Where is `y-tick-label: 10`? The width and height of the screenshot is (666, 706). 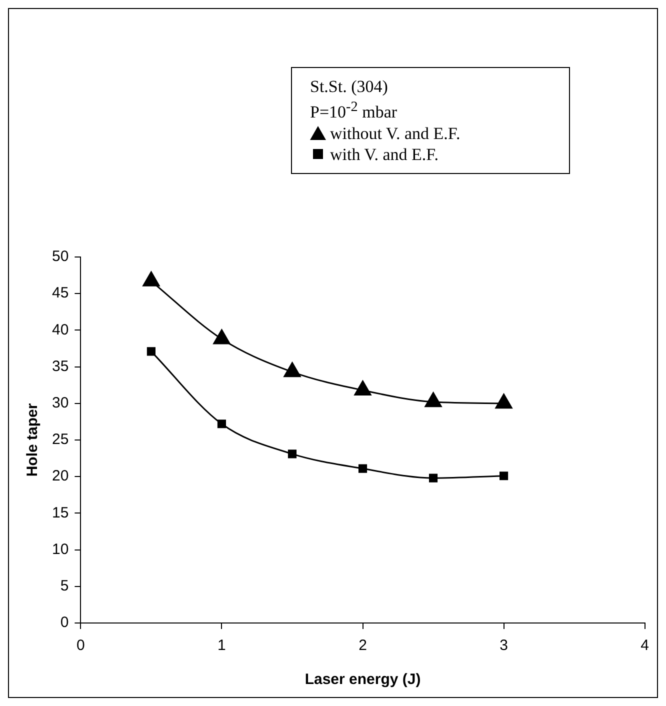 y-tick-label: 10 is located at coordinates (60, 549).